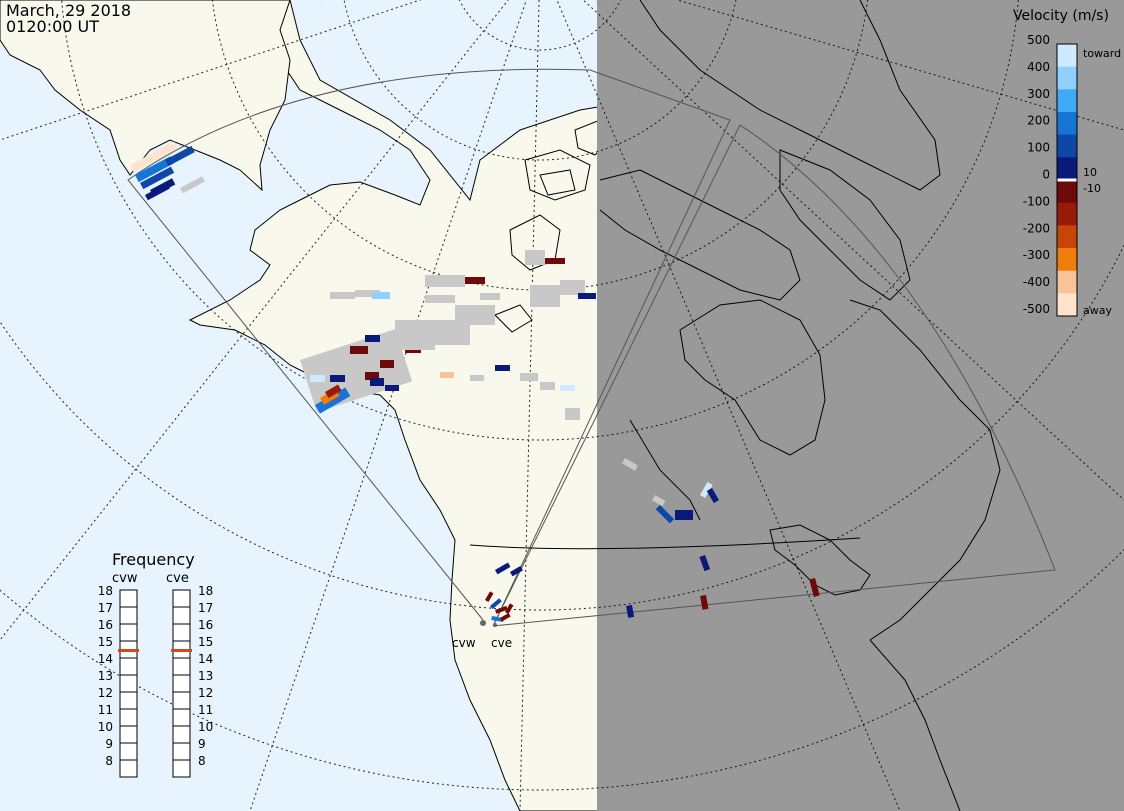  I want to click on velocity-zero-band, so click(1067, 180).